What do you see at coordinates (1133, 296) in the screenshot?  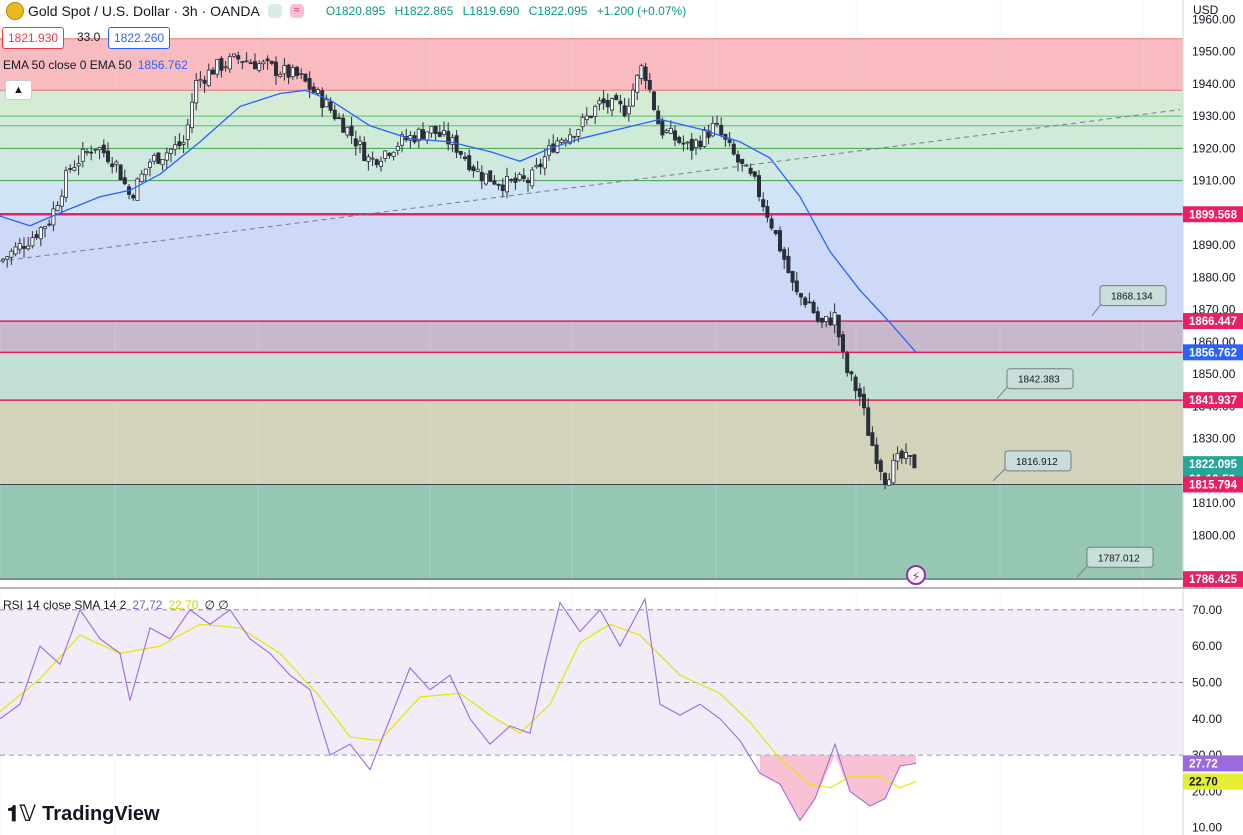 I see `callout-box` at bounding box center [1133, 296].